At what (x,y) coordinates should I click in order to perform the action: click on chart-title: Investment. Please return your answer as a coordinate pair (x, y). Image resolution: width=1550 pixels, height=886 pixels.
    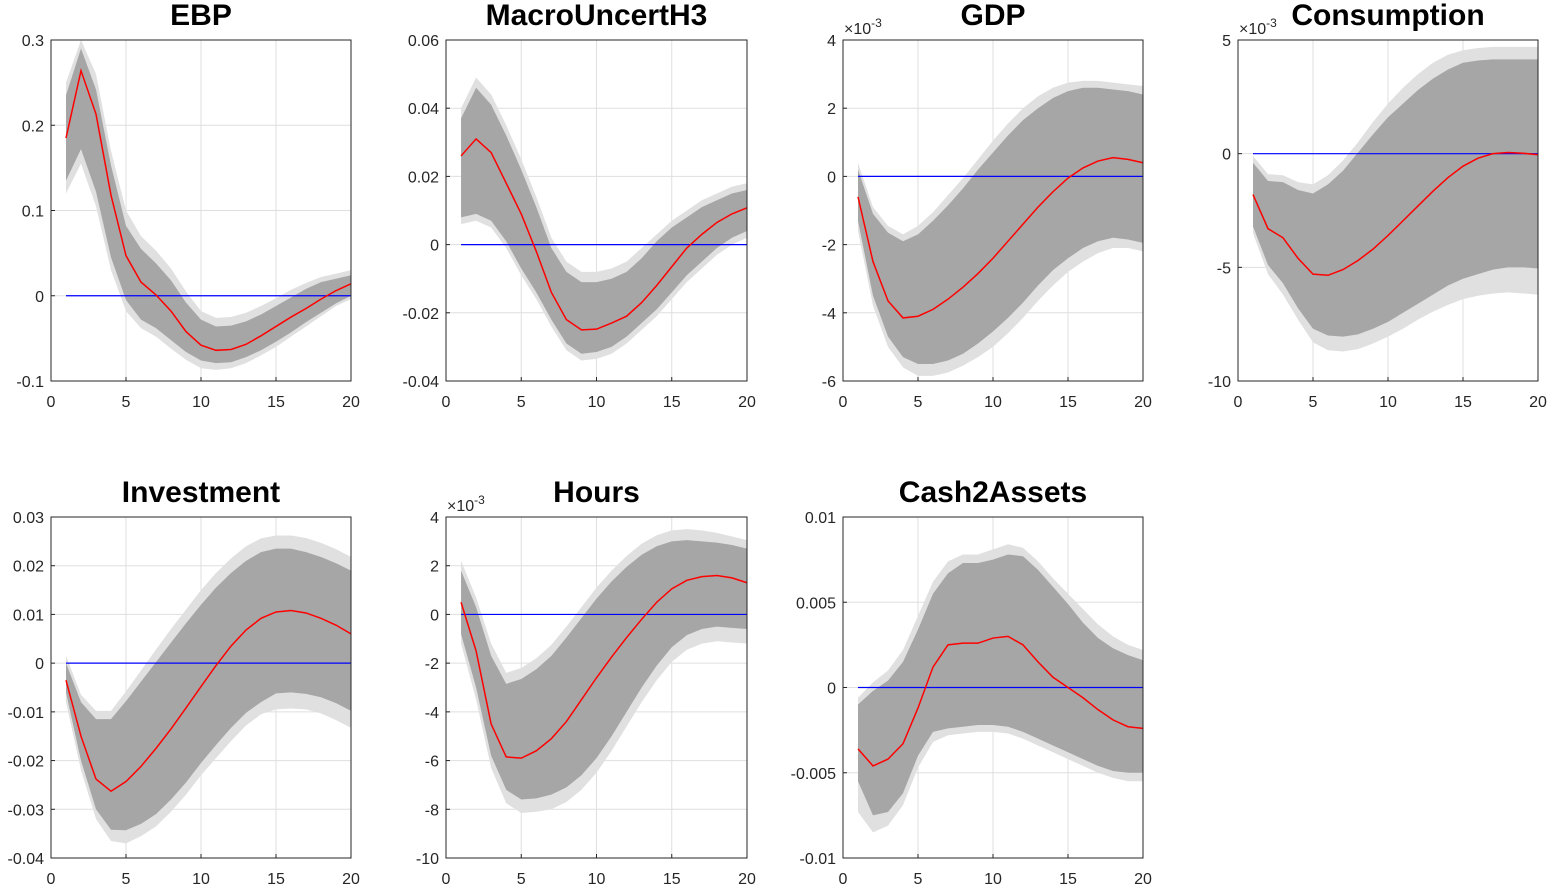
    Looking at the image, I should click on (201, 492).